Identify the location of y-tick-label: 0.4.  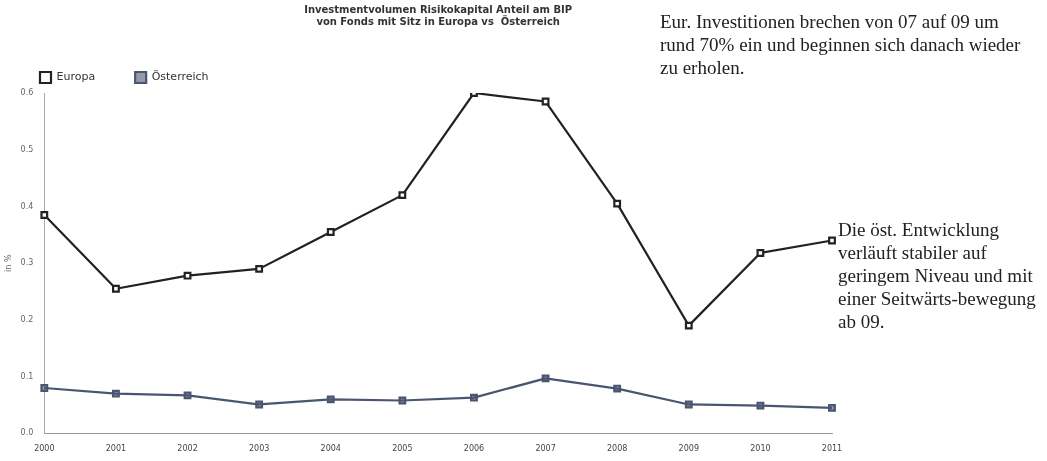
(27, 206).